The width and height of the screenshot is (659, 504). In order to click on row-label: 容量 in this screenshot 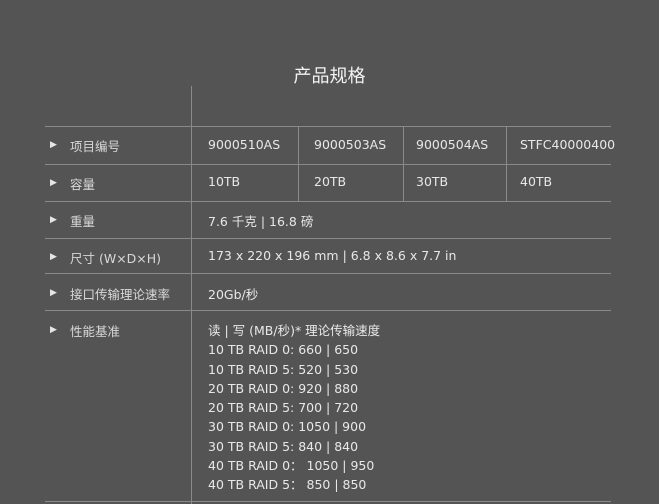, I will do `click(83, 184)`.